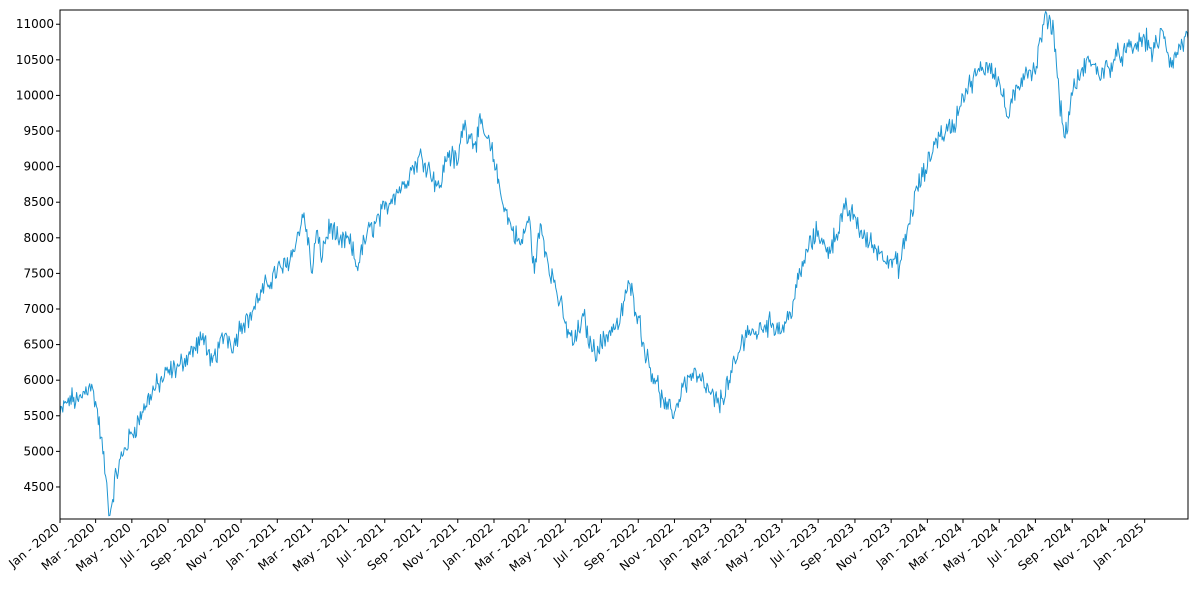  I want to click on y-tick-label: 4500, so click(38, 487).